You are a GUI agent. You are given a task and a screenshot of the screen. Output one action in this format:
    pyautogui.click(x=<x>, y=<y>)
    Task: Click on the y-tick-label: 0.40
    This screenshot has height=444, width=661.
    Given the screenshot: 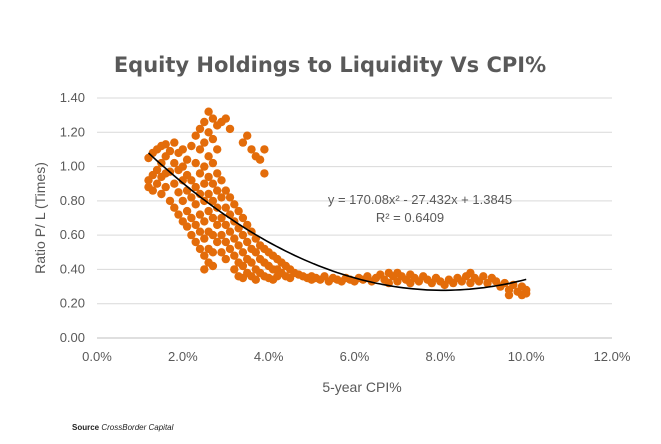 What is the action you would take?
    pyautogui.click(x=72, y=268)
    